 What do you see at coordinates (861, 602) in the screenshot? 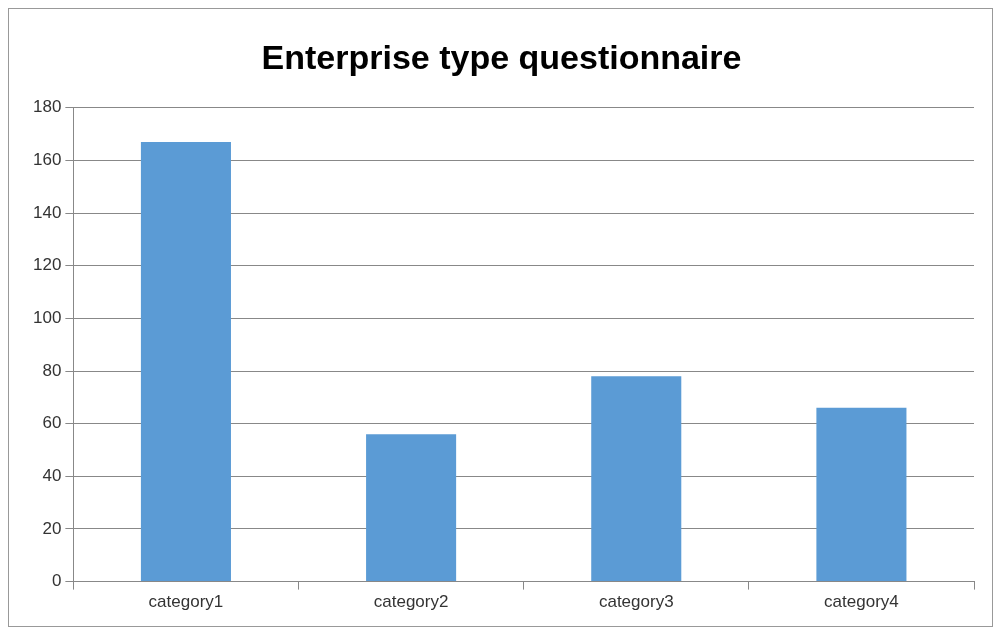
I see `x-tick-label: category4` at bounding box center [861, 602].